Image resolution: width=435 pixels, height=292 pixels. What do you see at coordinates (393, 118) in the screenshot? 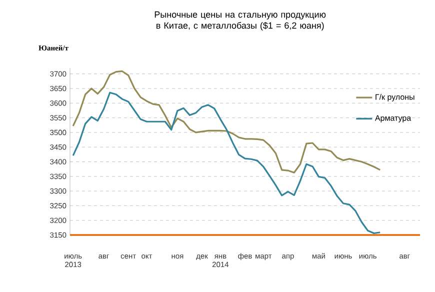
I see `legend-label: Арматура` at bounding box center [393, 118].